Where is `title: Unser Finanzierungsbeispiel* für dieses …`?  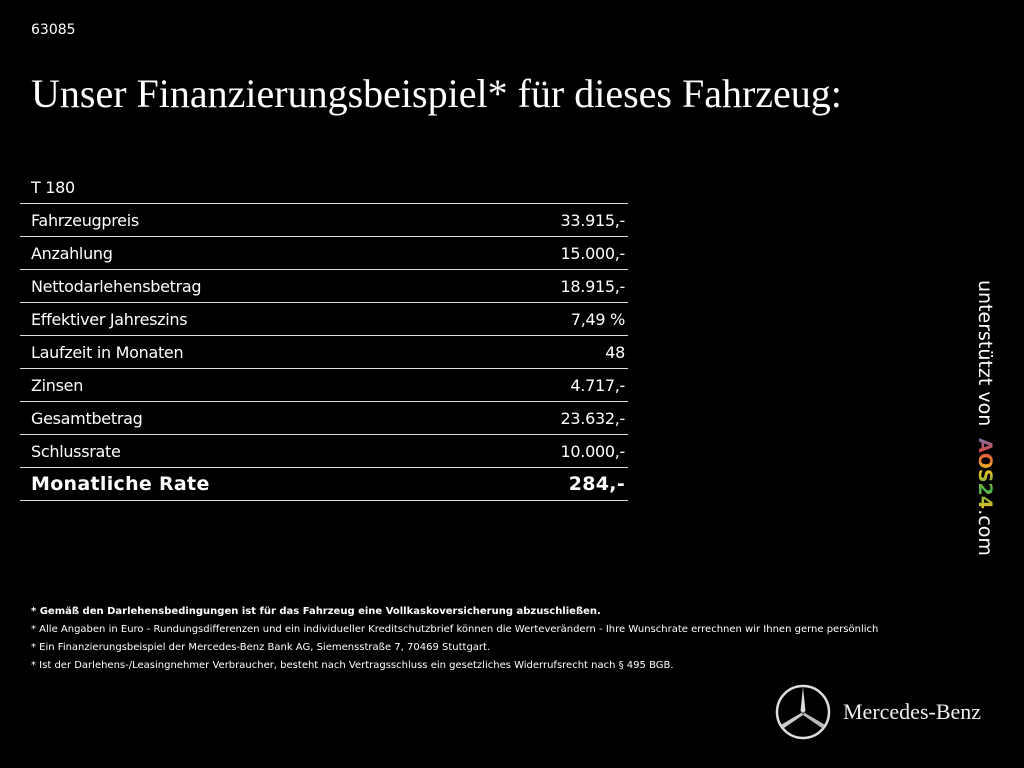 title: Unser Finanzierungsbeispiel* für dieses … is located at coordinates (436, 93).